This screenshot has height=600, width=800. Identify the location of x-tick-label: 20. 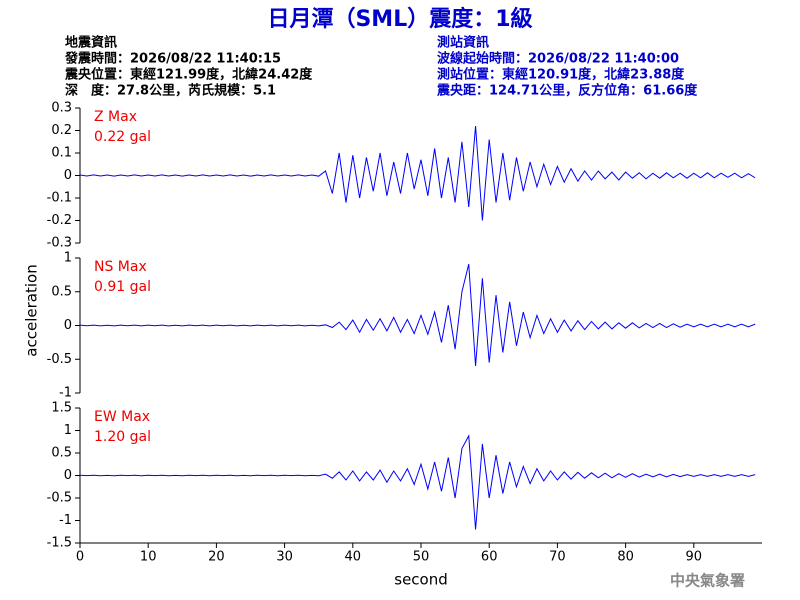
(216, 557).